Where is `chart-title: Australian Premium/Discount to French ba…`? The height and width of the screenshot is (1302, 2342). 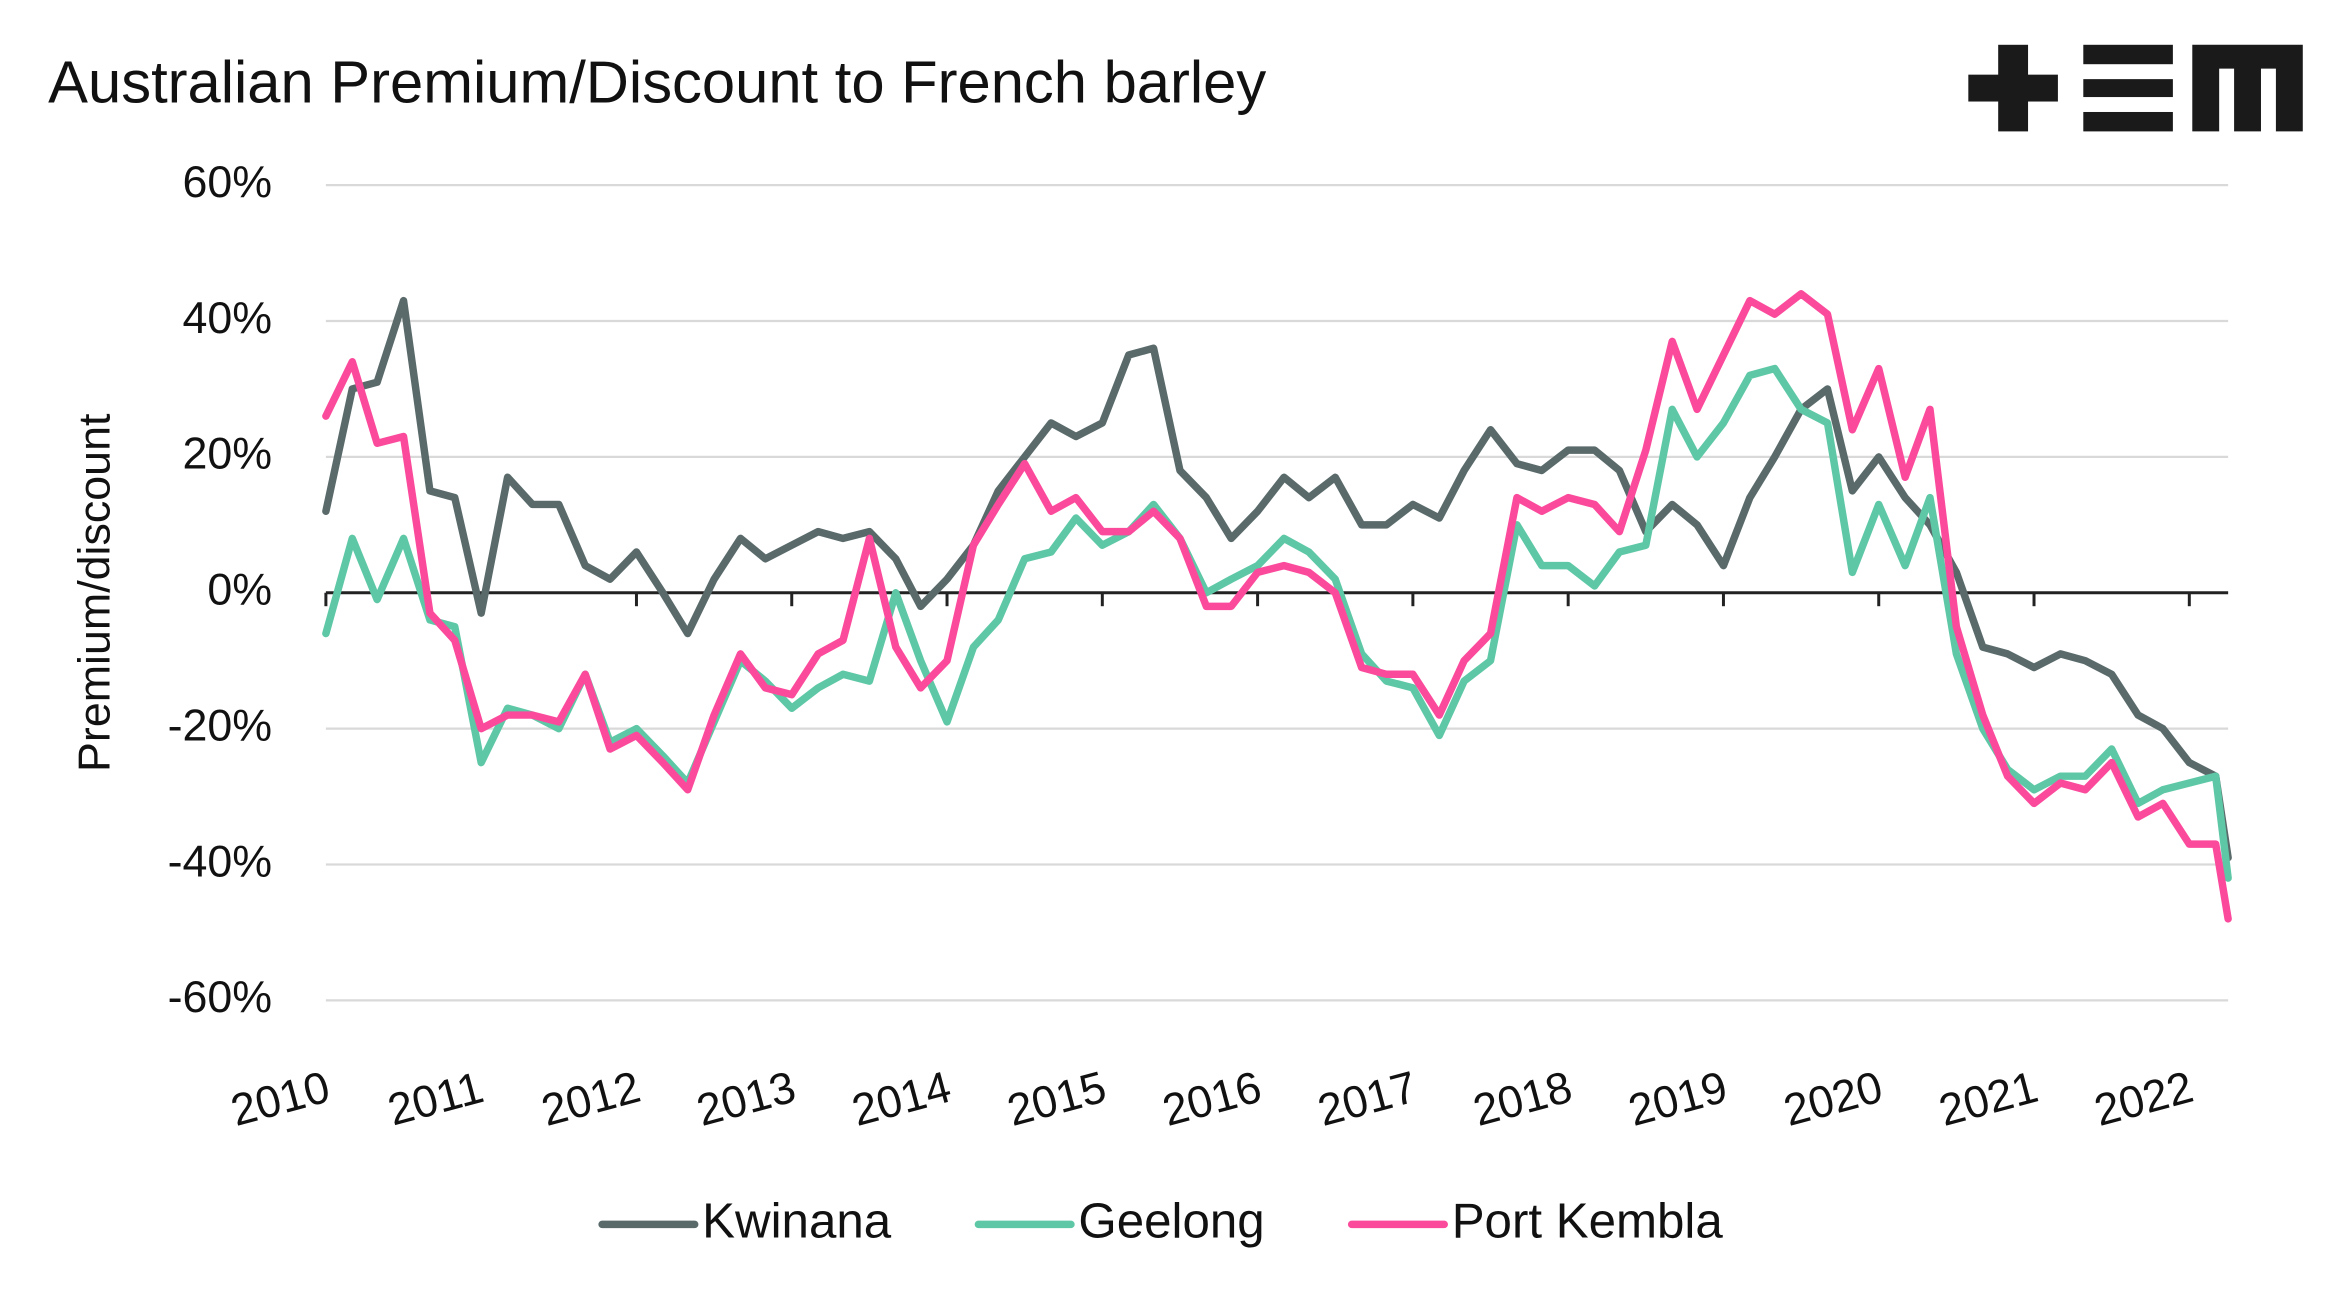
chart-title: Australian Premium/Discount to French ba… is located at coordinates (657, 81).